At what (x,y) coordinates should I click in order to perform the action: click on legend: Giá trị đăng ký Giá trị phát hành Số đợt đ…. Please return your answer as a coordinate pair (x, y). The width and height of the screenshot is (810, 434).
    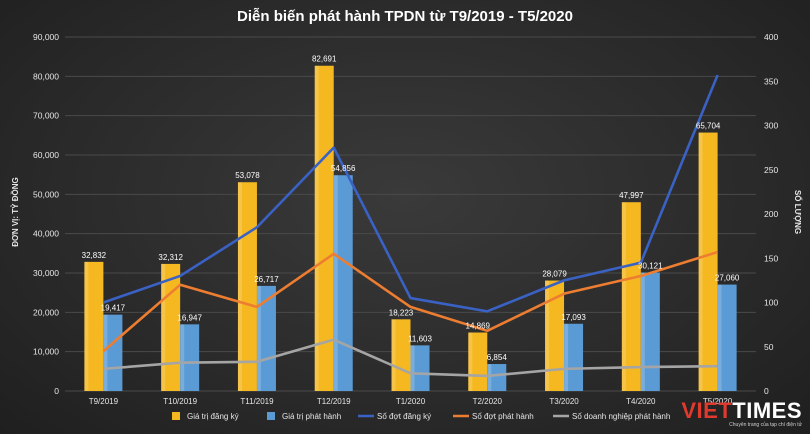
    Looking at the image, I should click on (421, 416).